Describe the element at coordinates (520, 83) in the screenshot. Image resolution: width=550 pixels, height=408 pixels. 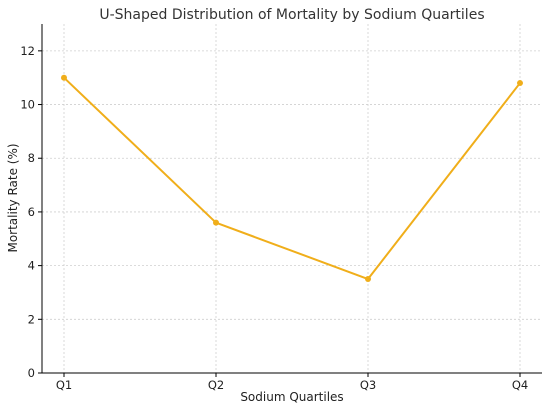
I see `data-point-q4` at that location.